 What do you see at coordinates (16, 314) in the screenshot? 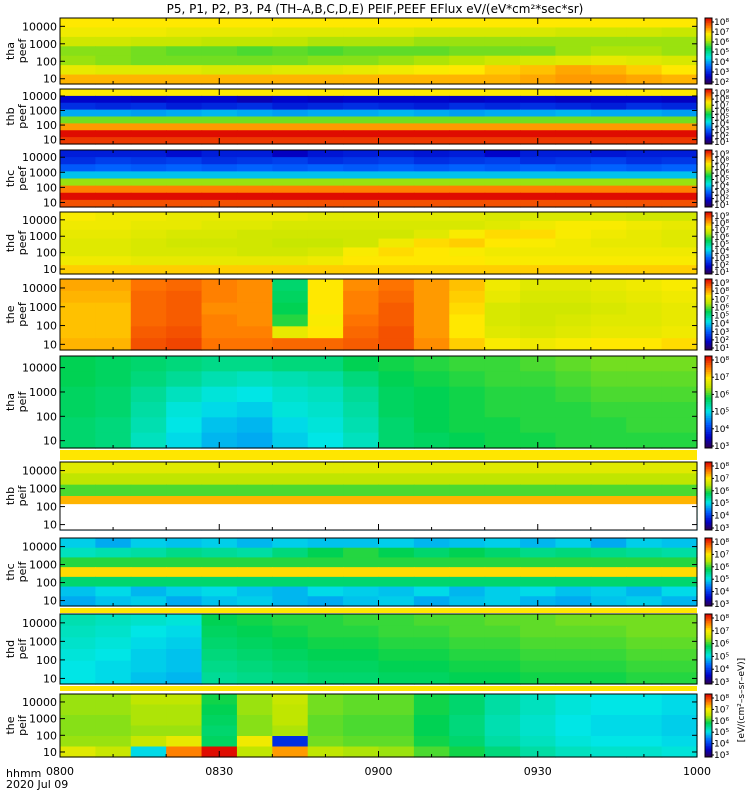
I see `panel-ylabel: thepeef` at bounding box center [16, 314].